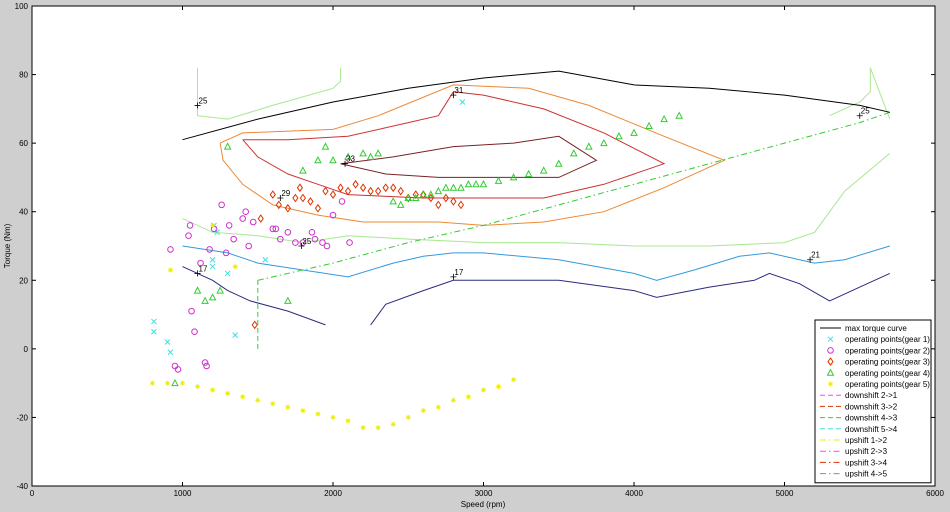 This screenshot has height=512, width=950. Describe the element at coordinates (333, 493) in the screenshot. I see `x-tick-label: 2000` at that location.